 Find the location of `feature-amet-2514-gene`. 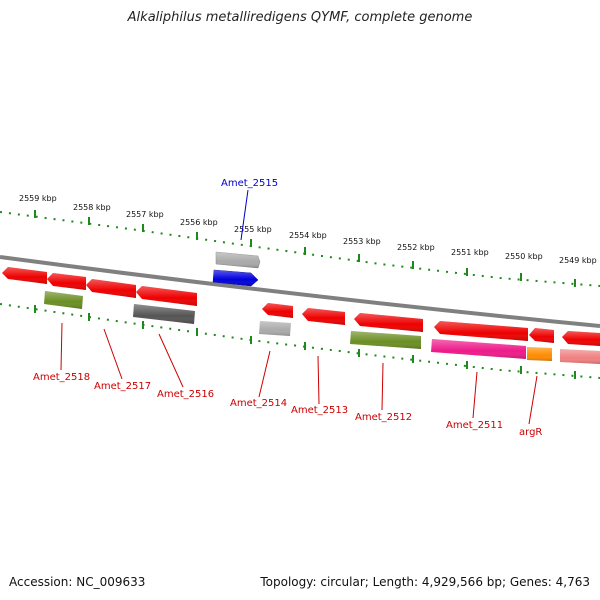

feature-amet-2514-gene is located at coordinates (277, 310).